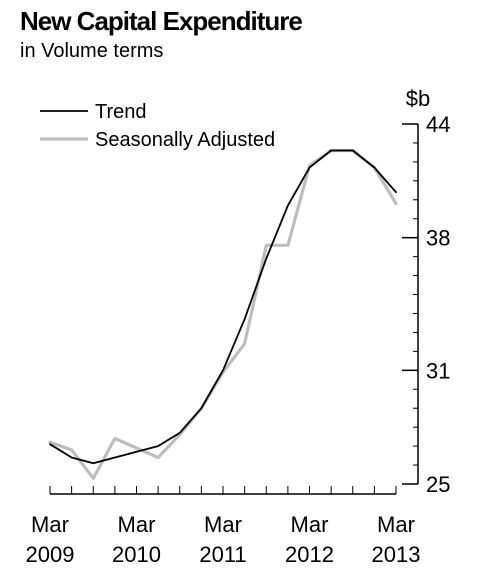 The image size is (487, 584). I want to click on y-axis-unit: $b, so click(418, 98).